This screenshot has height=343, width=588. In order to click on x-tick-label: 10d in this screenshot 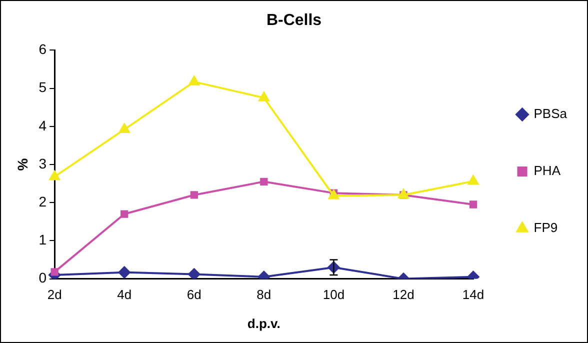, I will do `click(333, 294)`.